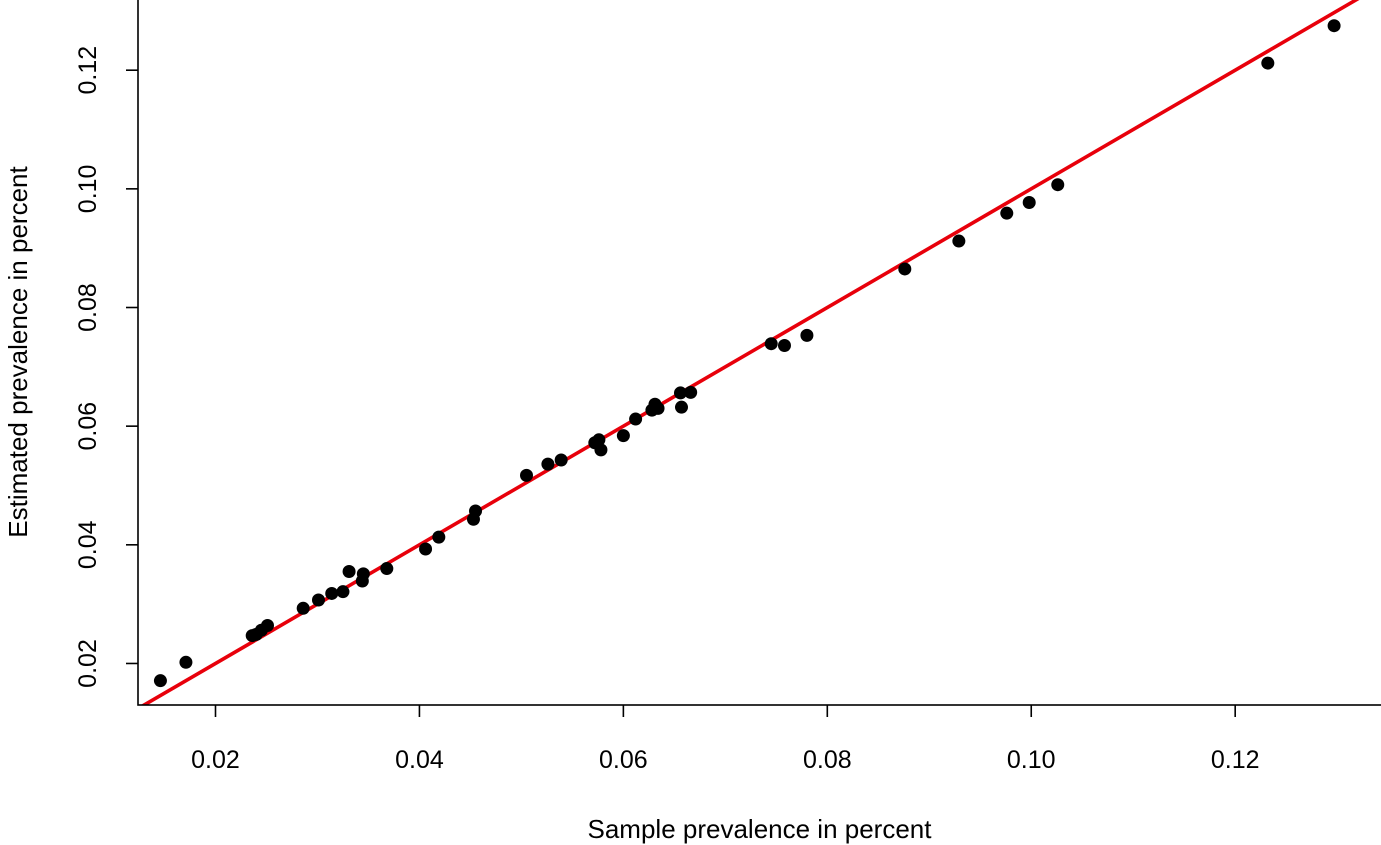 Image resolution: width=1381 pixels, height=845 pixels. Describe the element at coordinates (88, 544) in the screenshot. I see `y-tick-label: 0.04` at that location.